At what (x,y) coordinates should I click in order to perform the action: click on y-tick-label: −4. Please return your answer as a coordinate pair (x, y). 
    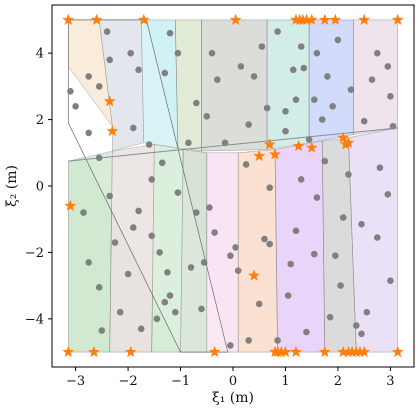
    Looking at the image, I should click on (34, 319).